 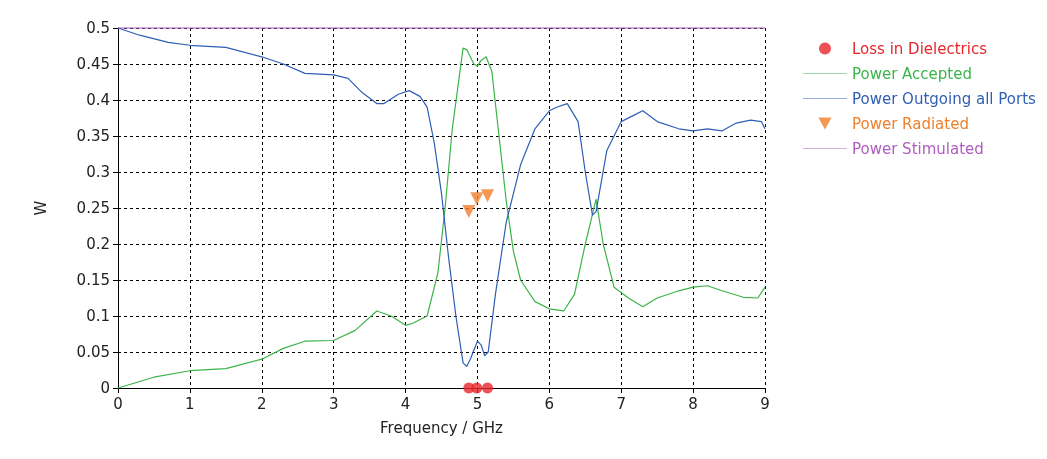 I want to click on y-axis-title: W, so click(x=40, y=208).